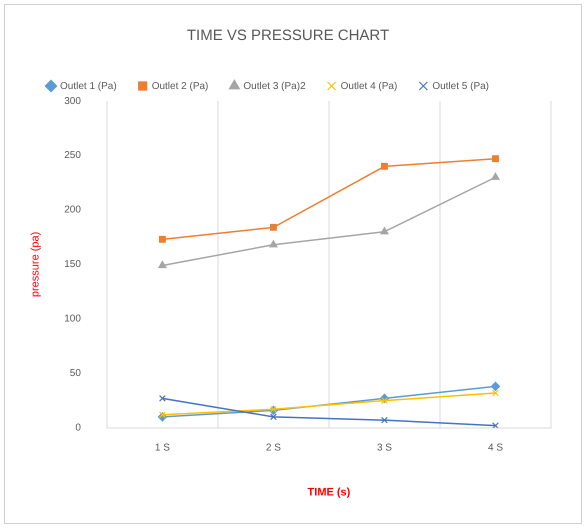  What do you see at coordinates (384, 448) in the screenshot?
I see `x-tick-label: 3 S` at bounding box center [384, 448].